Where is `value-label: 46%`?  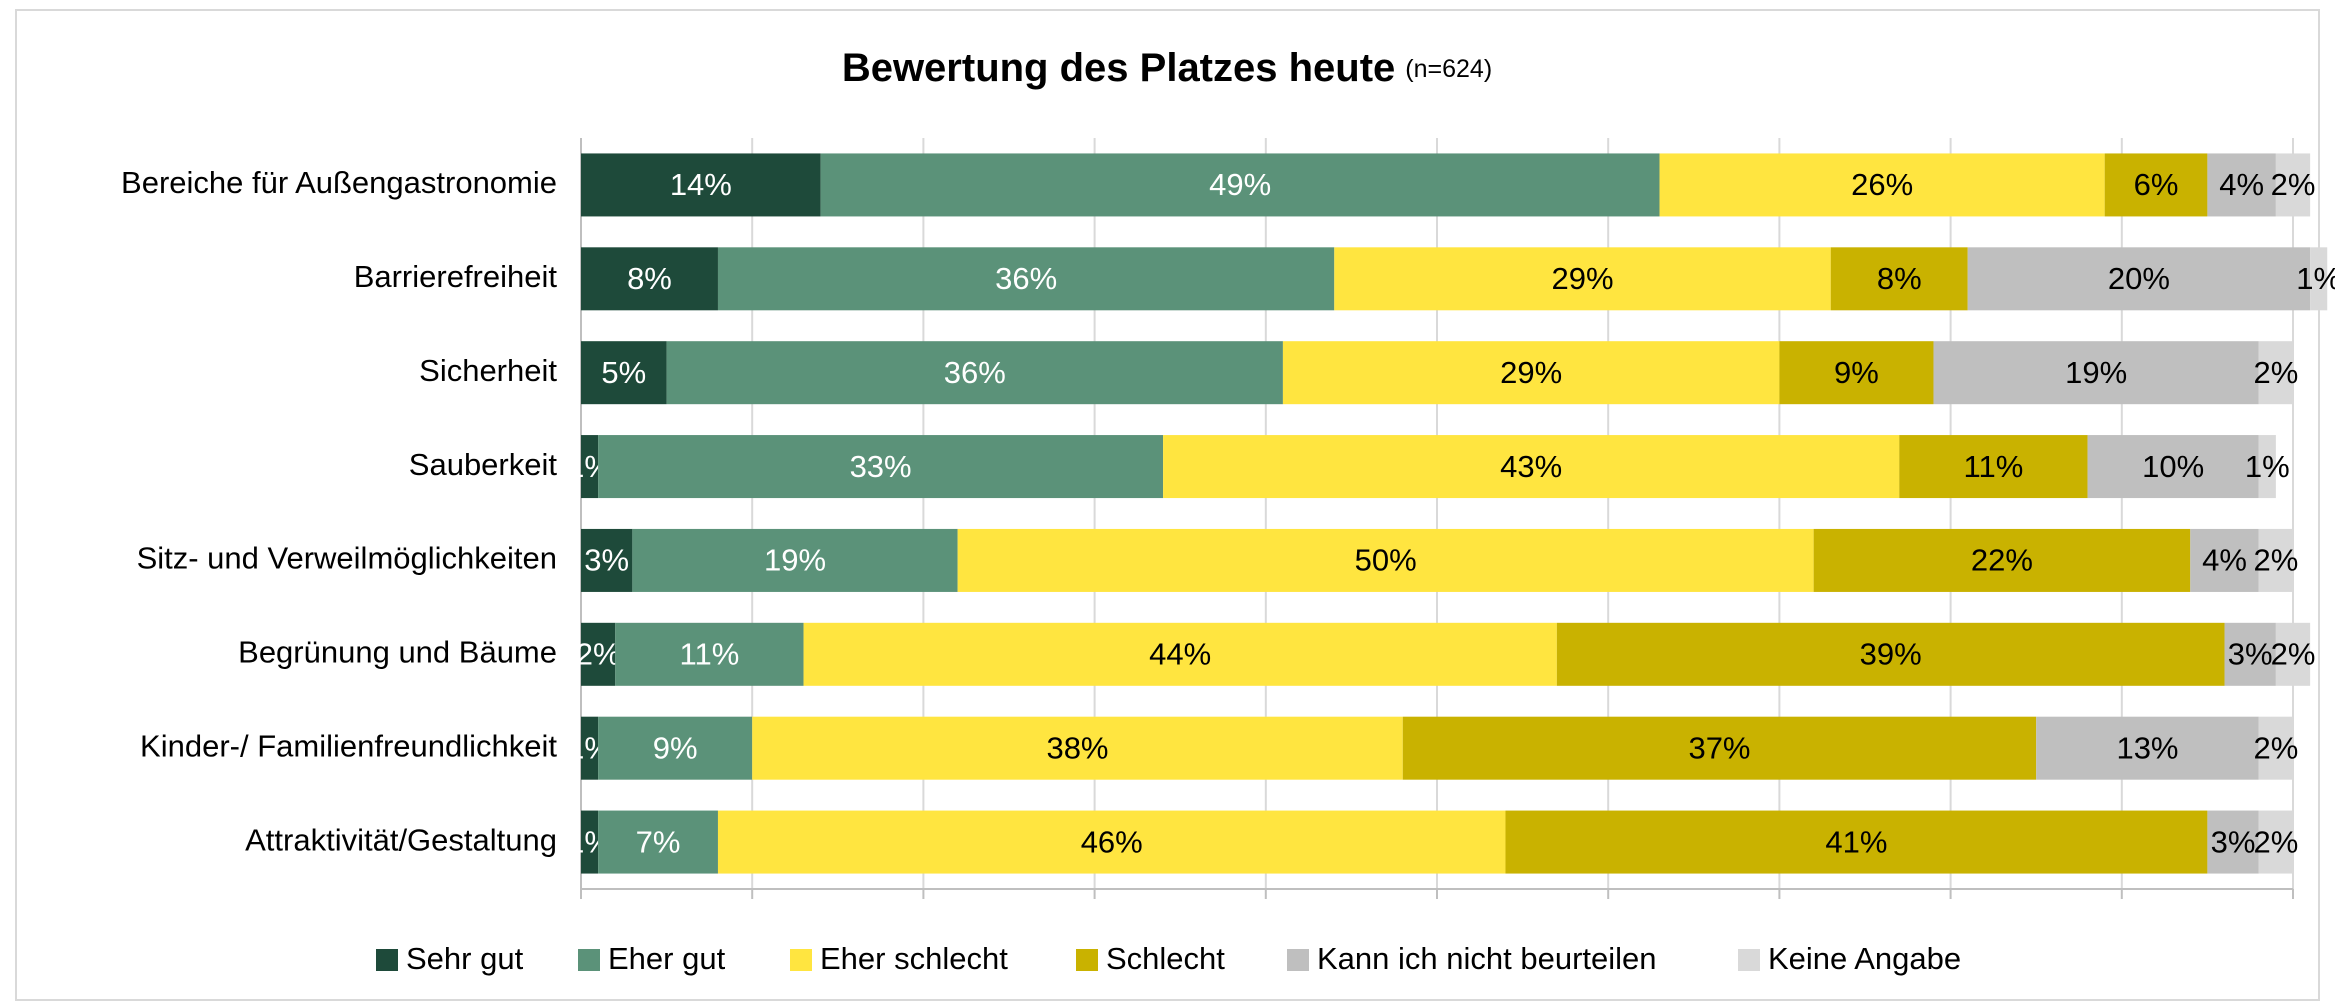
value-label: 46% is located at coordinates (1112, 841).